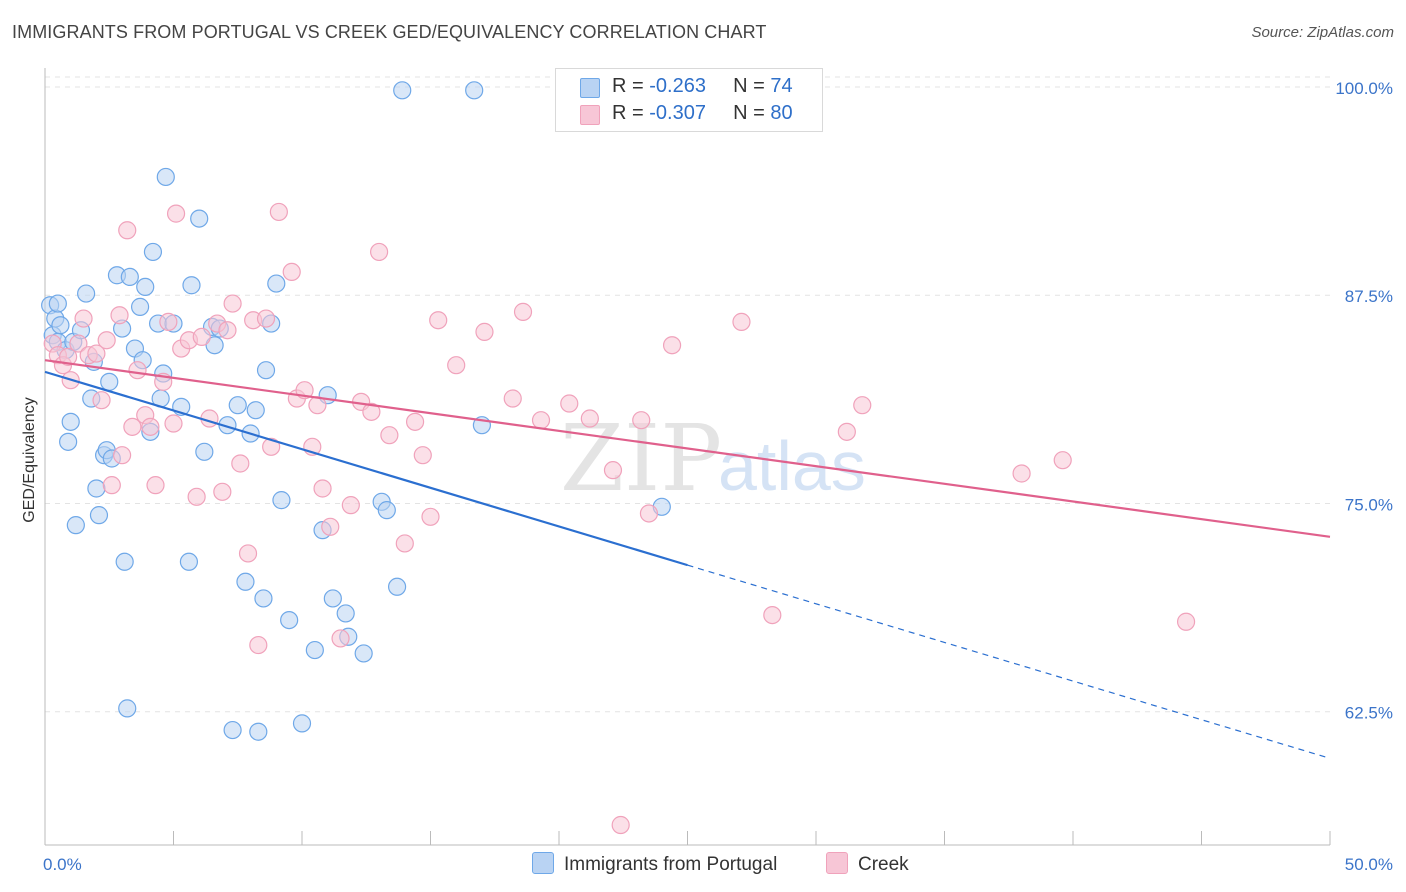  I want to click on n-value: 74, so click(781, 86).